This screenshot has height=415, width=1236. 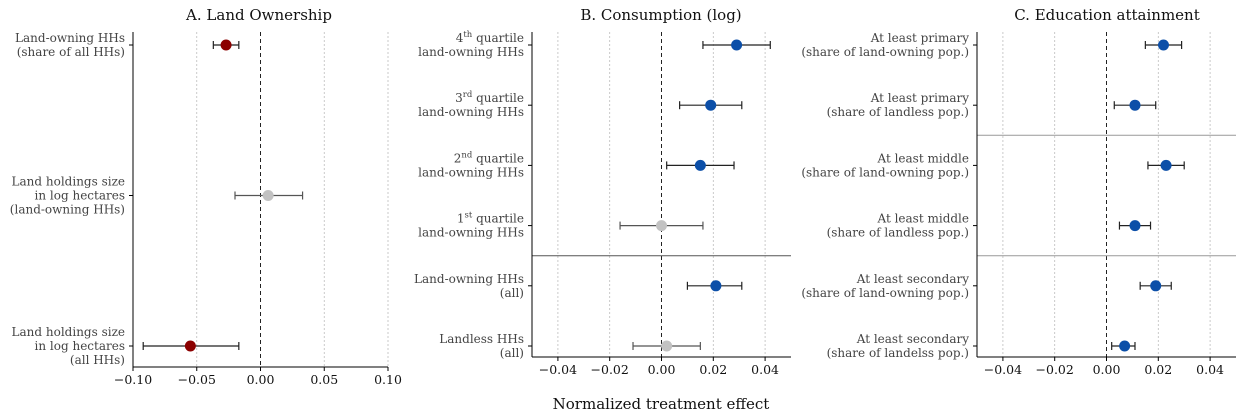 I want to click on x-tick-label: 0.05, so click(x=324, y=379).